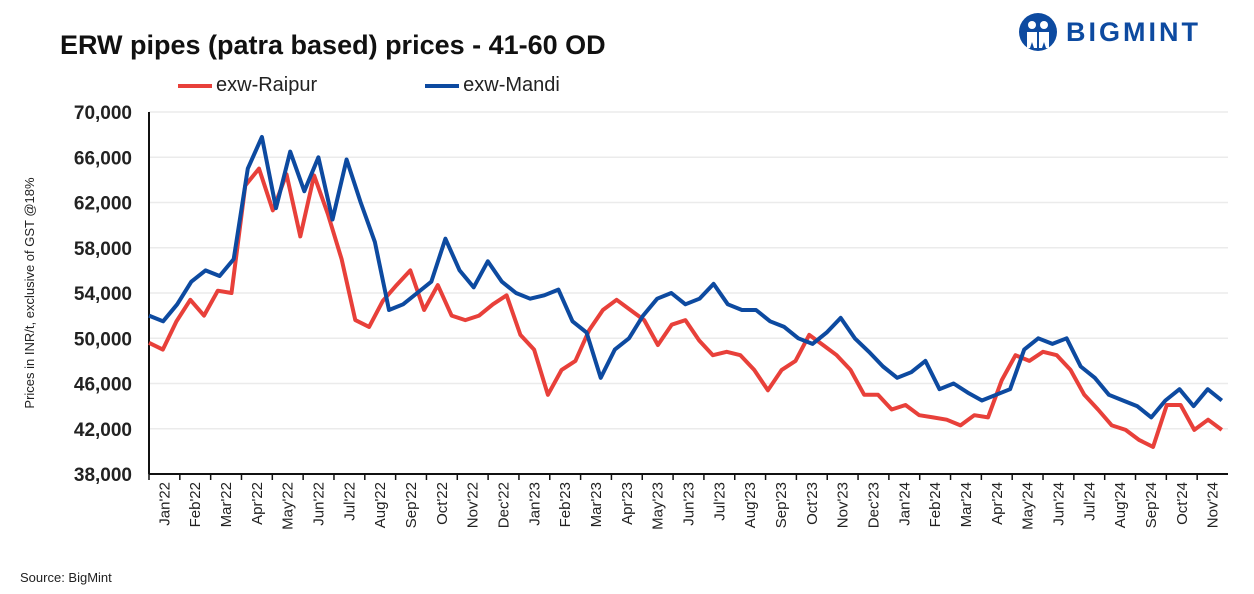  Describe the element at coordinates (689, 504) in the screenshot. I see `x-tick-label: Jun'23` at that location.